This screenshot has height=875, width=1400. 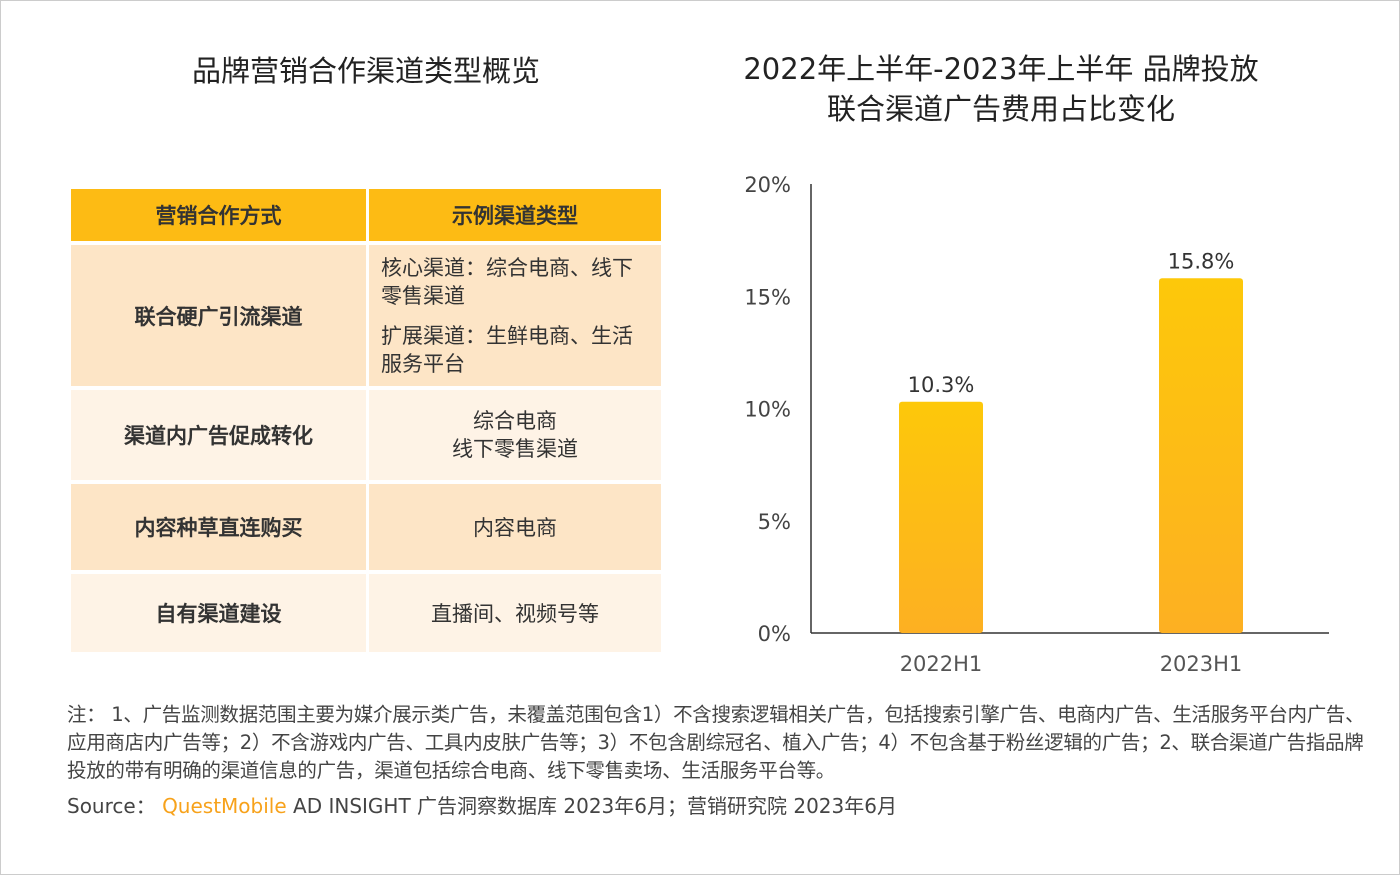 What do you see at coordinates (220, 215) in the screenshot?
I see `header-method: 营销合作方式` at bounding box center [220, 215].